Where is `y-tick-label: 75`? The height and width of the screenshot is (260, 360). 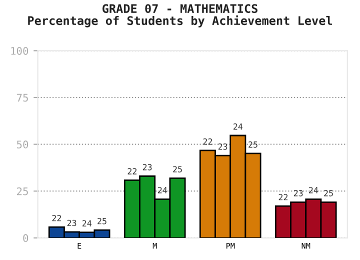
y-tick-label: 75 is located at coordinates (22, 98).